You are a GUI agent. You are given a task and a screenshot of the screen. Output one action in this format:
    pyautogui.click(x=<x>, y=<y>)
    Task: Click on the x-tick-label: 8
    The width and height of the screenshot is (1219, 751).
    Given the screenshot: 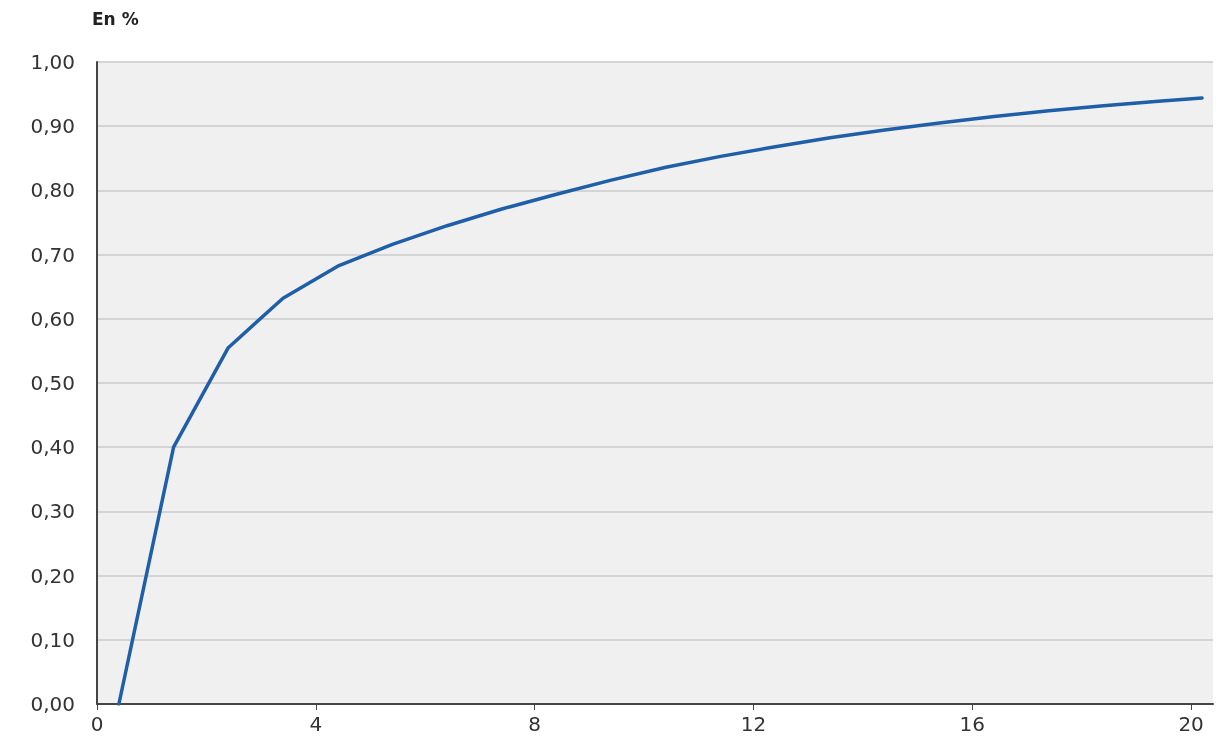 What is the action you would take?
    pyautogui.click(x=535, y=724)
    